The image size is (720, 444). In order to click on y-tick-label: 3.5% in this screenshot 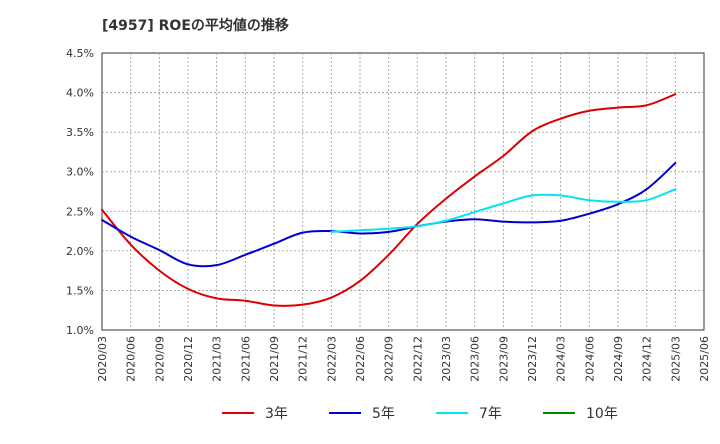, I will do `click(80, 132)`.